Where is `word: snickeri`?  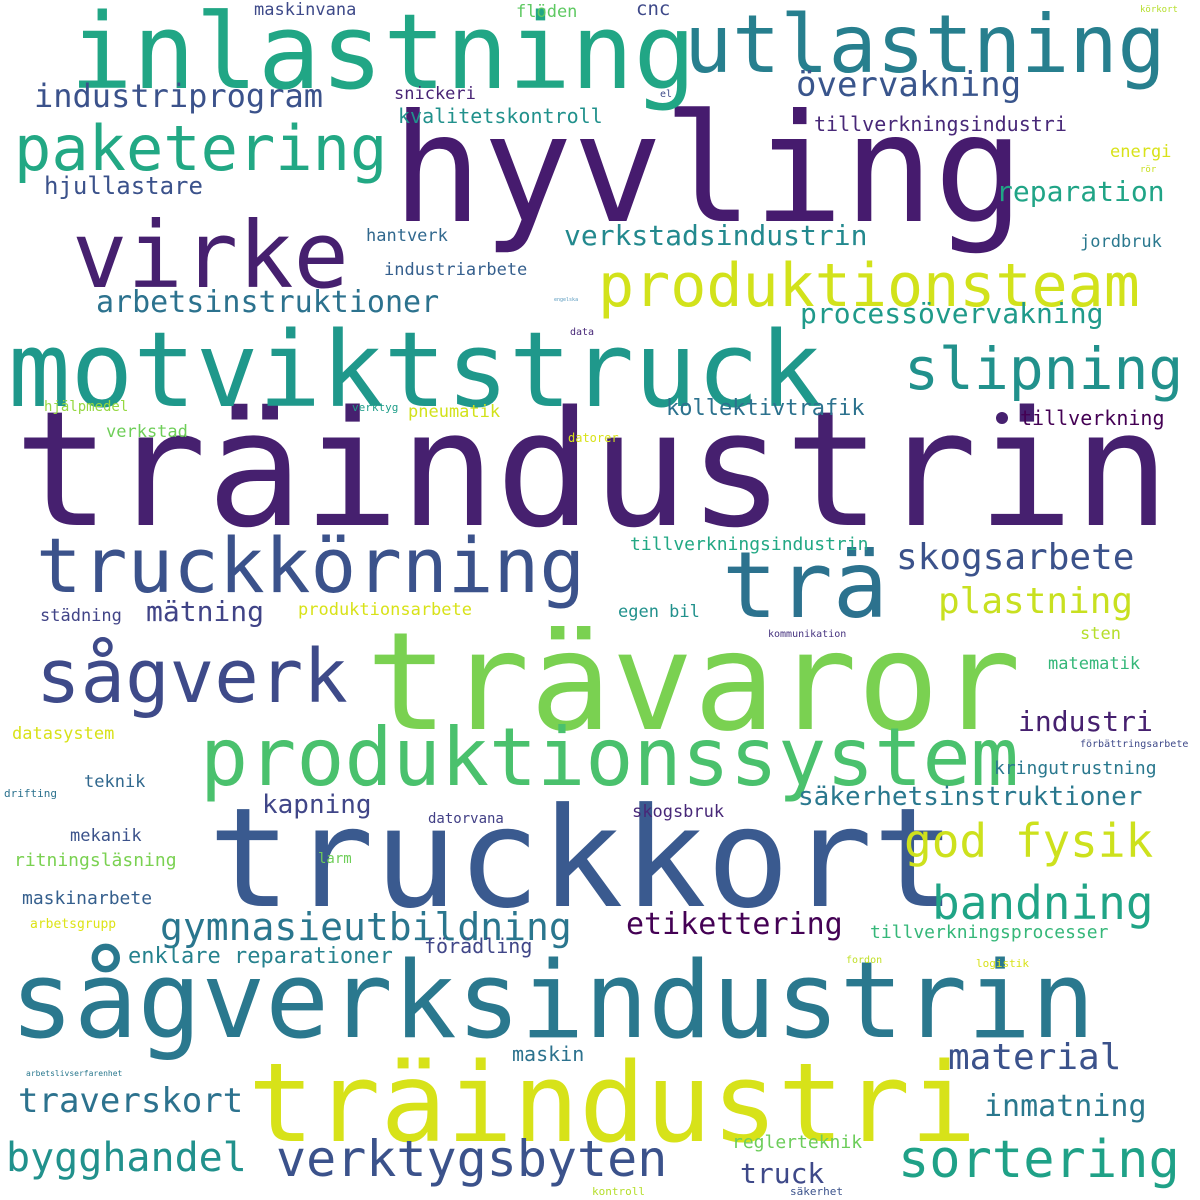
word: snickeri is located at coordinates (435, 94).